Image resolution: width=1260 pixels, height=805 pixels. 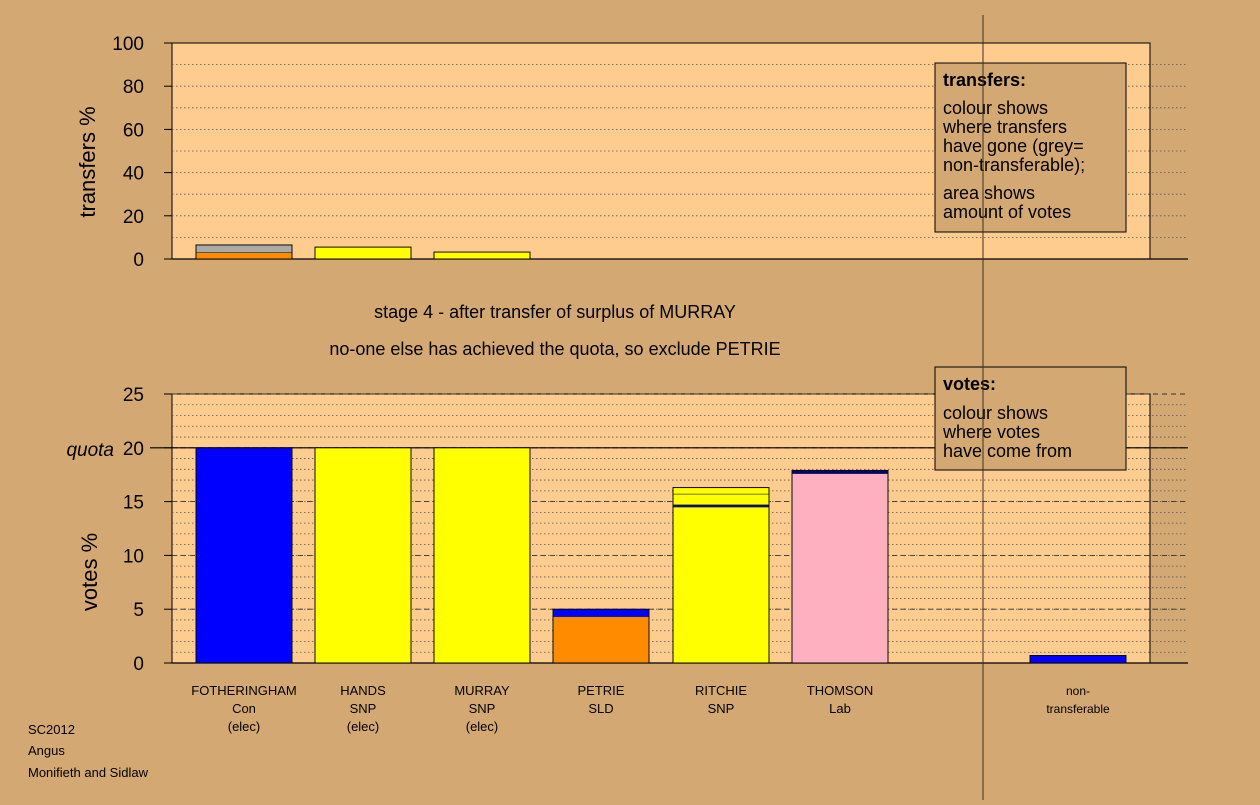 I want to click on transfers-legend-line: area shows, so click(x=989, y=193).